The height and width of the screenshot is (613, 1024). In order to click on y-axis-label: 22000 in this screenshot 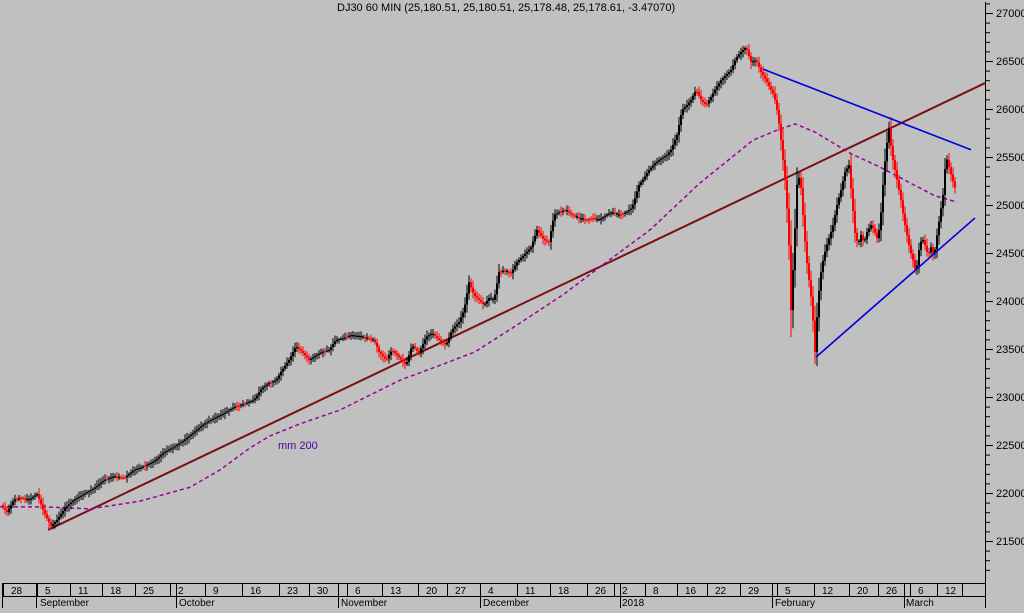, I will do `click(1010, 494)`.